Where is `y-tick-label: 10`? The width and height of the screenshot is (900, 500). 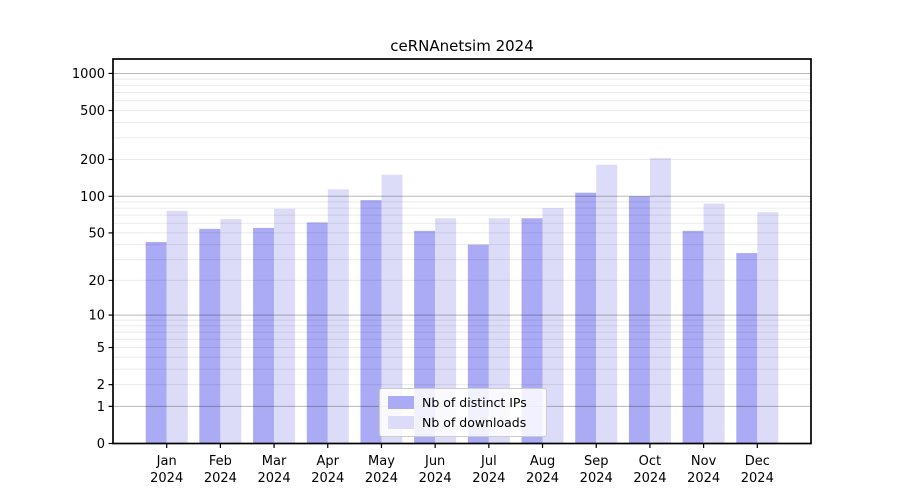
y-tick-label: 10 is located at coordinates (96, 316).